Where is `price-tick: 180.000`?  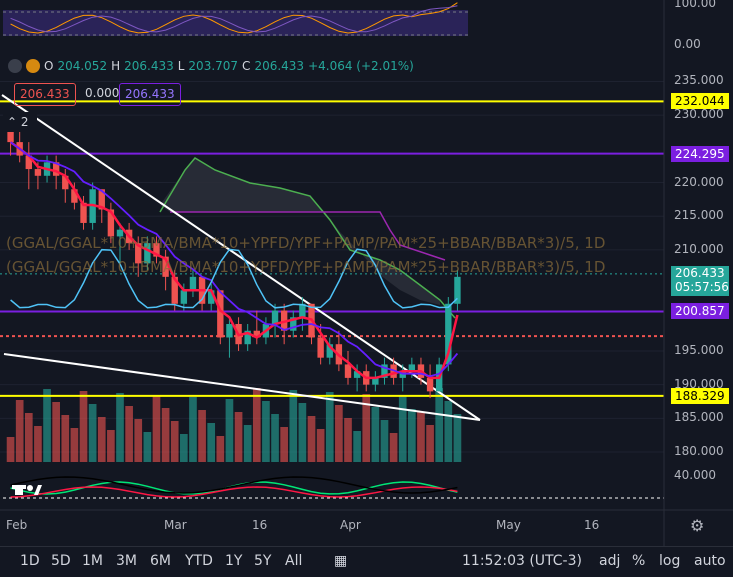 price-tick: 180.000 is located at coordinates (699, 451).